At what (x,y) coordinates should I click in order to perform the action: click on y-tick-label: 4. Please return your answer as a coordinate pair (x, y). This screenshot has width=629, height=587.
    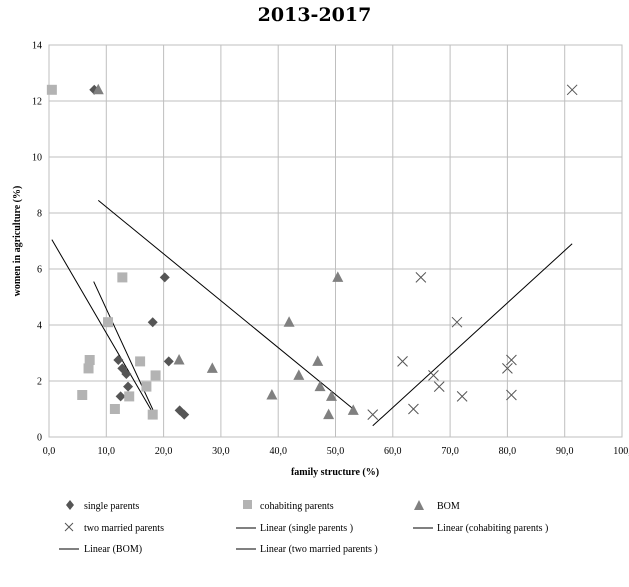
    Looking at the image, I should click on (39, 326).